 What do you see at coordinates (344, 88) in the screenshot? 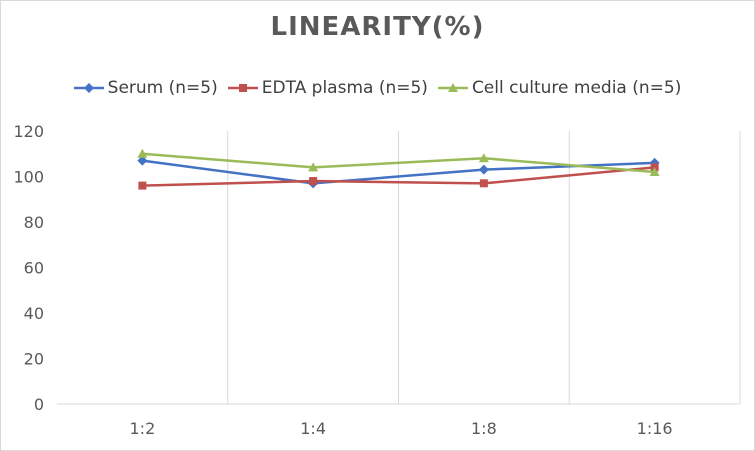
I see `legend-label-edta-plasma: EDTA plasma (n=5)` at bounding box center [344, 88].